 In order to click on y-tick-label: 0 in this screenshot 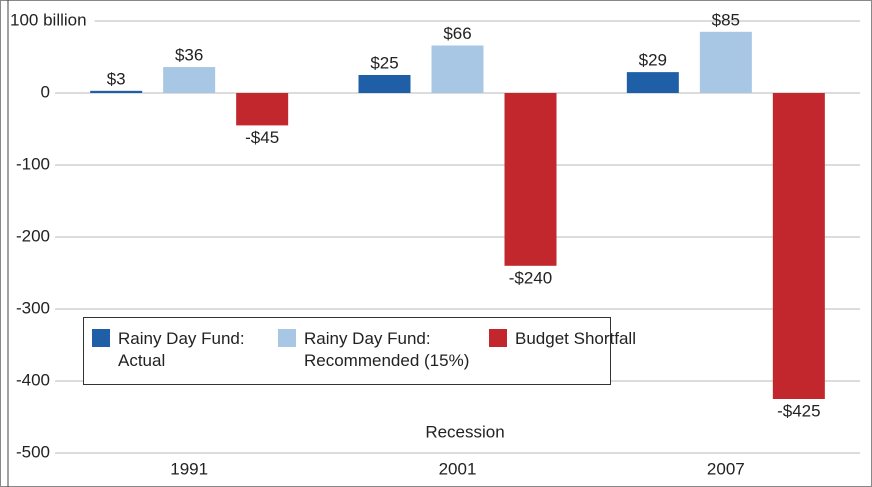, I will do `click(45, 91)`.